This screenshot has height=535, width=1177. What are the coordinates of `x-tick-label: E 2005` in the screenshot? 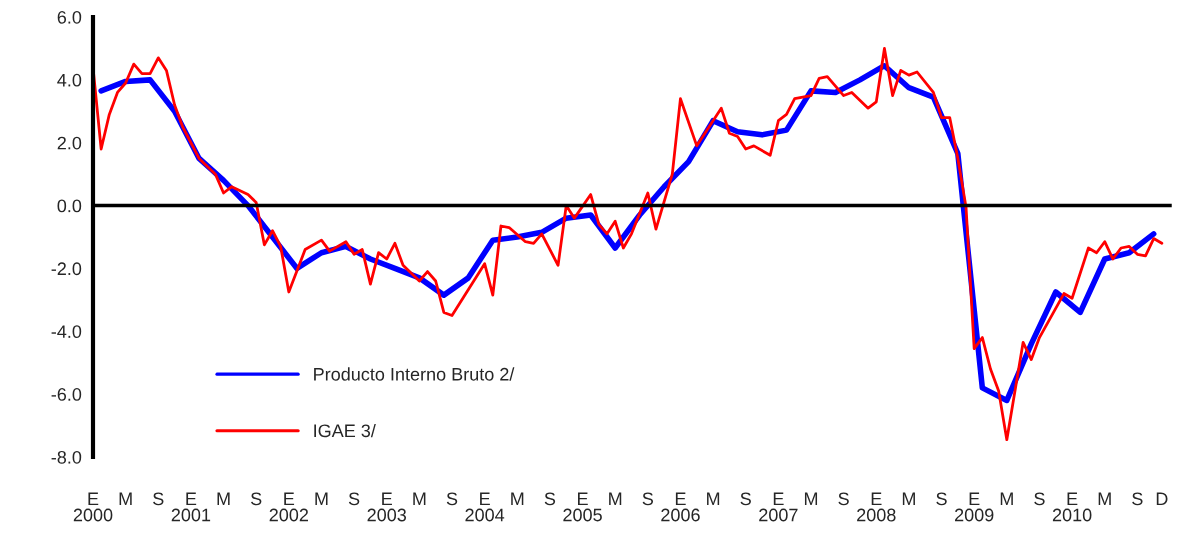 It's located at (582, 507).